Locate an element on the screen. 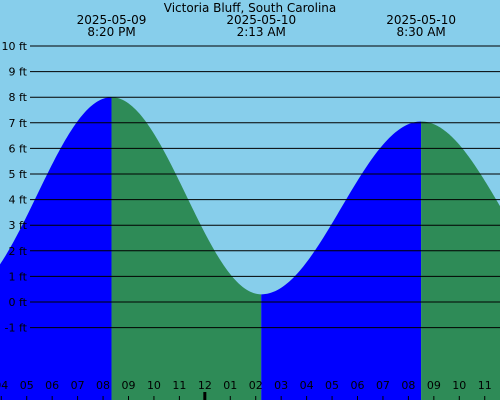 The width and height of the screenshot is (500, 400). y-tick-label: 6 ft is located at coordinates (18, 148).